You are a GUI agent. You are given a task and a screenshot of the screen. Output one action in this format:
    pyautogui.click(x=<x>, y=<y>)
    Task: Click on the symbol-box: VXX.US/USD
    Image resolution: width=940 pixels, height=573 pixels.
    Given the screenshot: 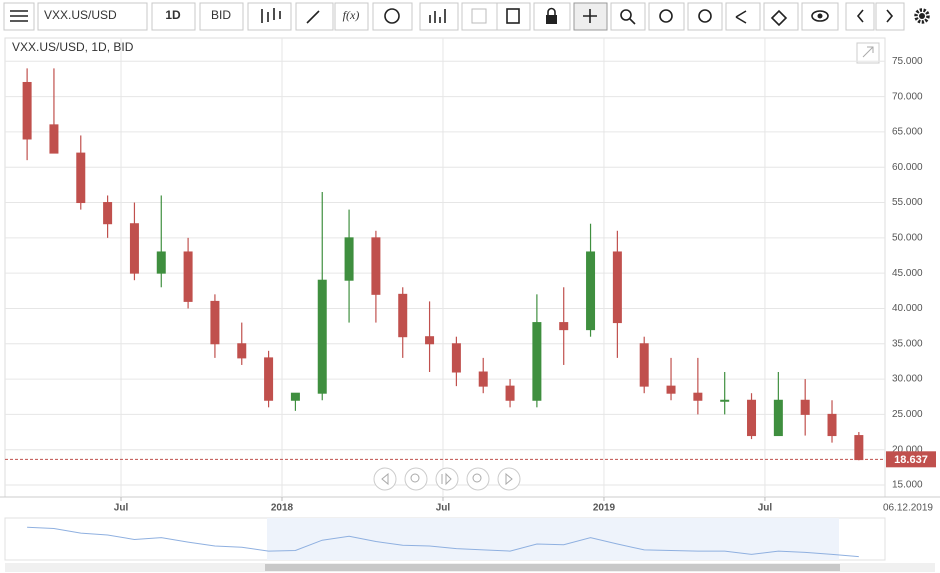 What is the action you would take?
    pyautogui.click(x=92, y=16)
    